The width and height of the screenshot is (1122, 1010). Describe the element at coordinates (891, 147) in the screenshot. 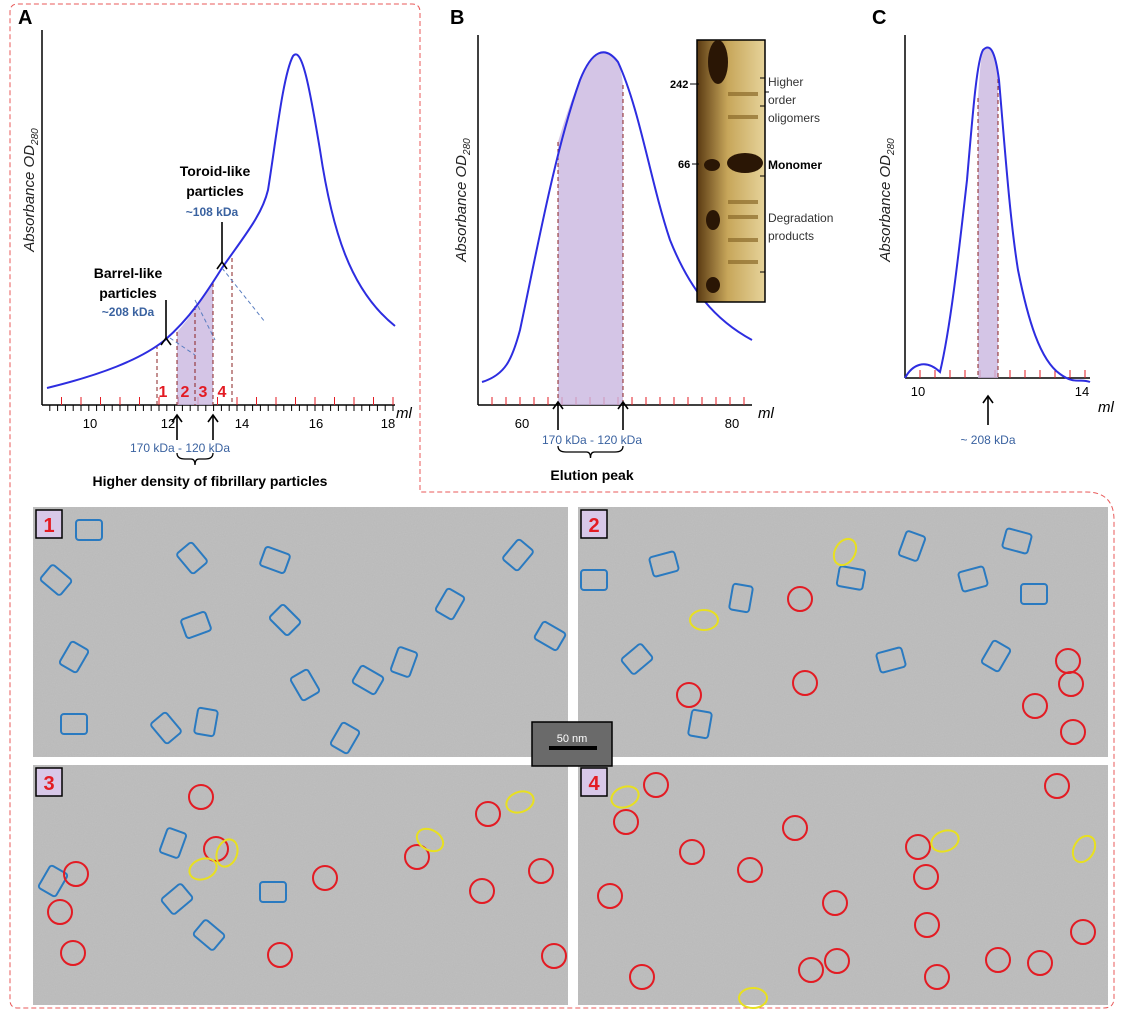

I see `y-axis-label-sub: 280` at that location.